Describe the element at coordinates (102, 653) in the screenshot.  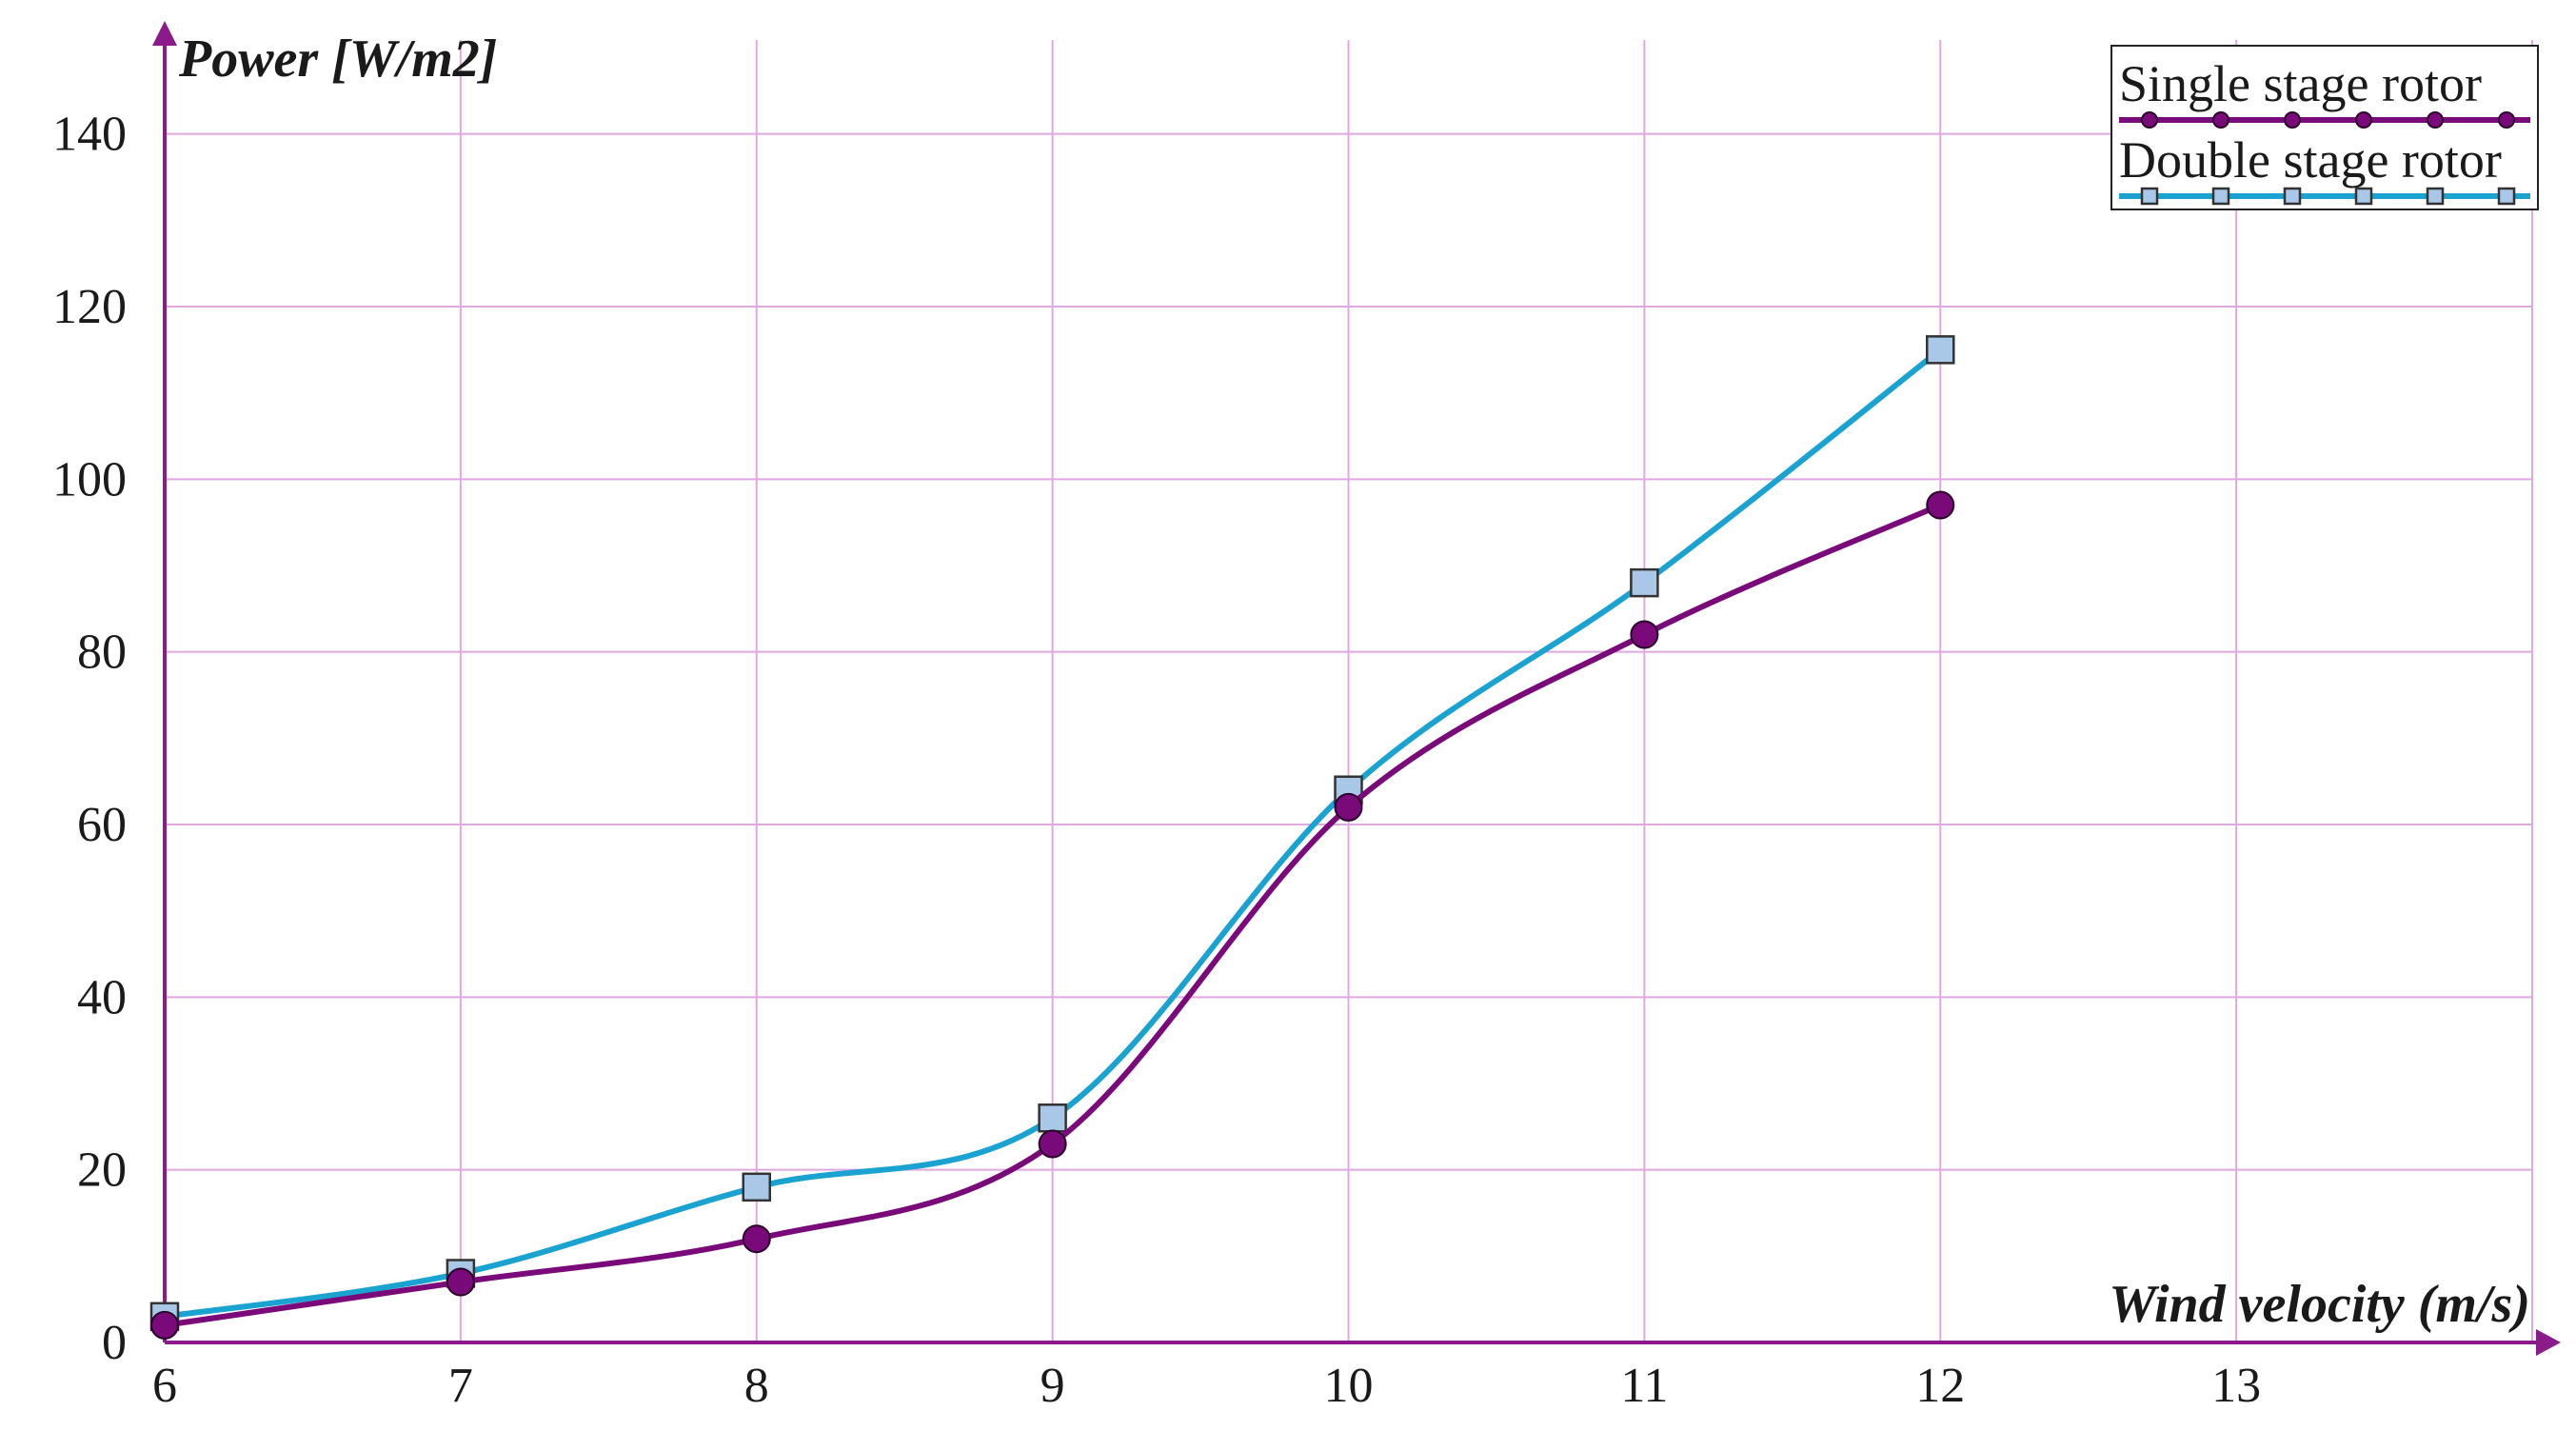
I see `y-tick-label: 80` at that location.